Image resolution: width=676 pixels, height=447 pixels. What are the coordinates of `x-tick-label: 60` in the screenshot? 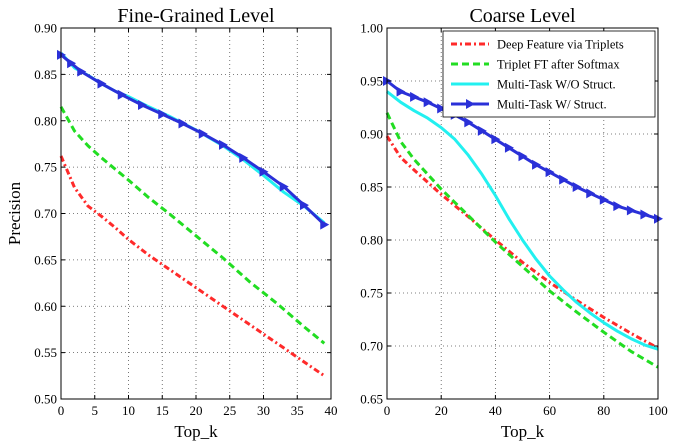 It's located at (549, 410).